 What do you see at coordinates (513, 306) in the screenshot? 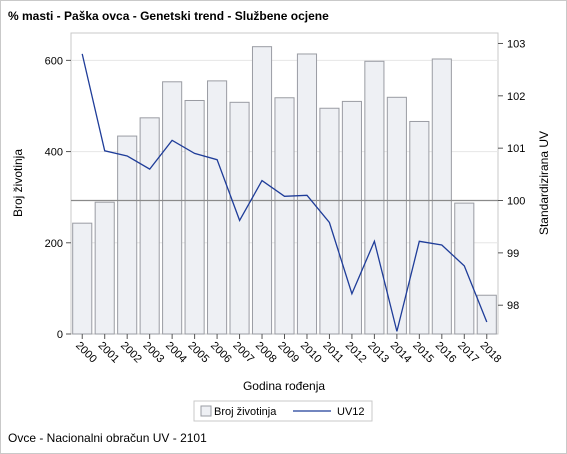
I see `y2-tick-label: 98` at bounding box center [513, 306].